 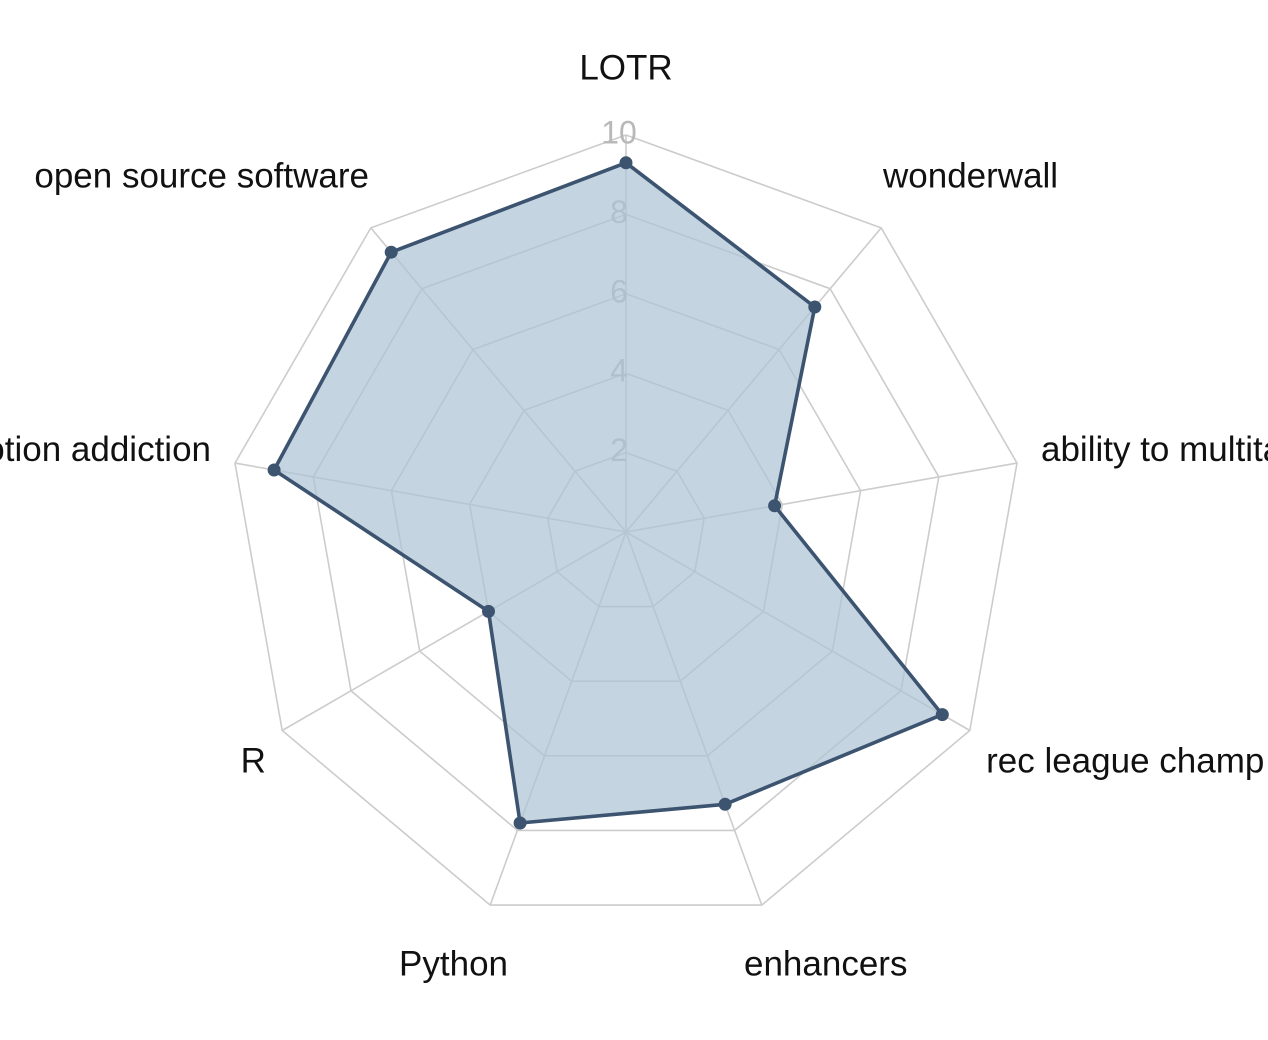 What do you see at coordinates (825, 963) in the screenshot?
I see `axis-label: enhancers` at bounding box center [825, 963].